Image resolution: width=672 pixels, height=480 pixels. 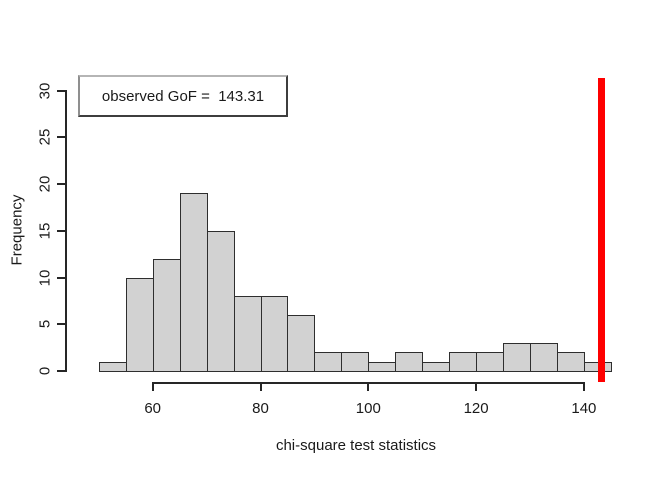 What do you see at coordinates (17, 230) in the screenshot?
I see `y-axis-title: Frequency` at bounding box center [17, 230].